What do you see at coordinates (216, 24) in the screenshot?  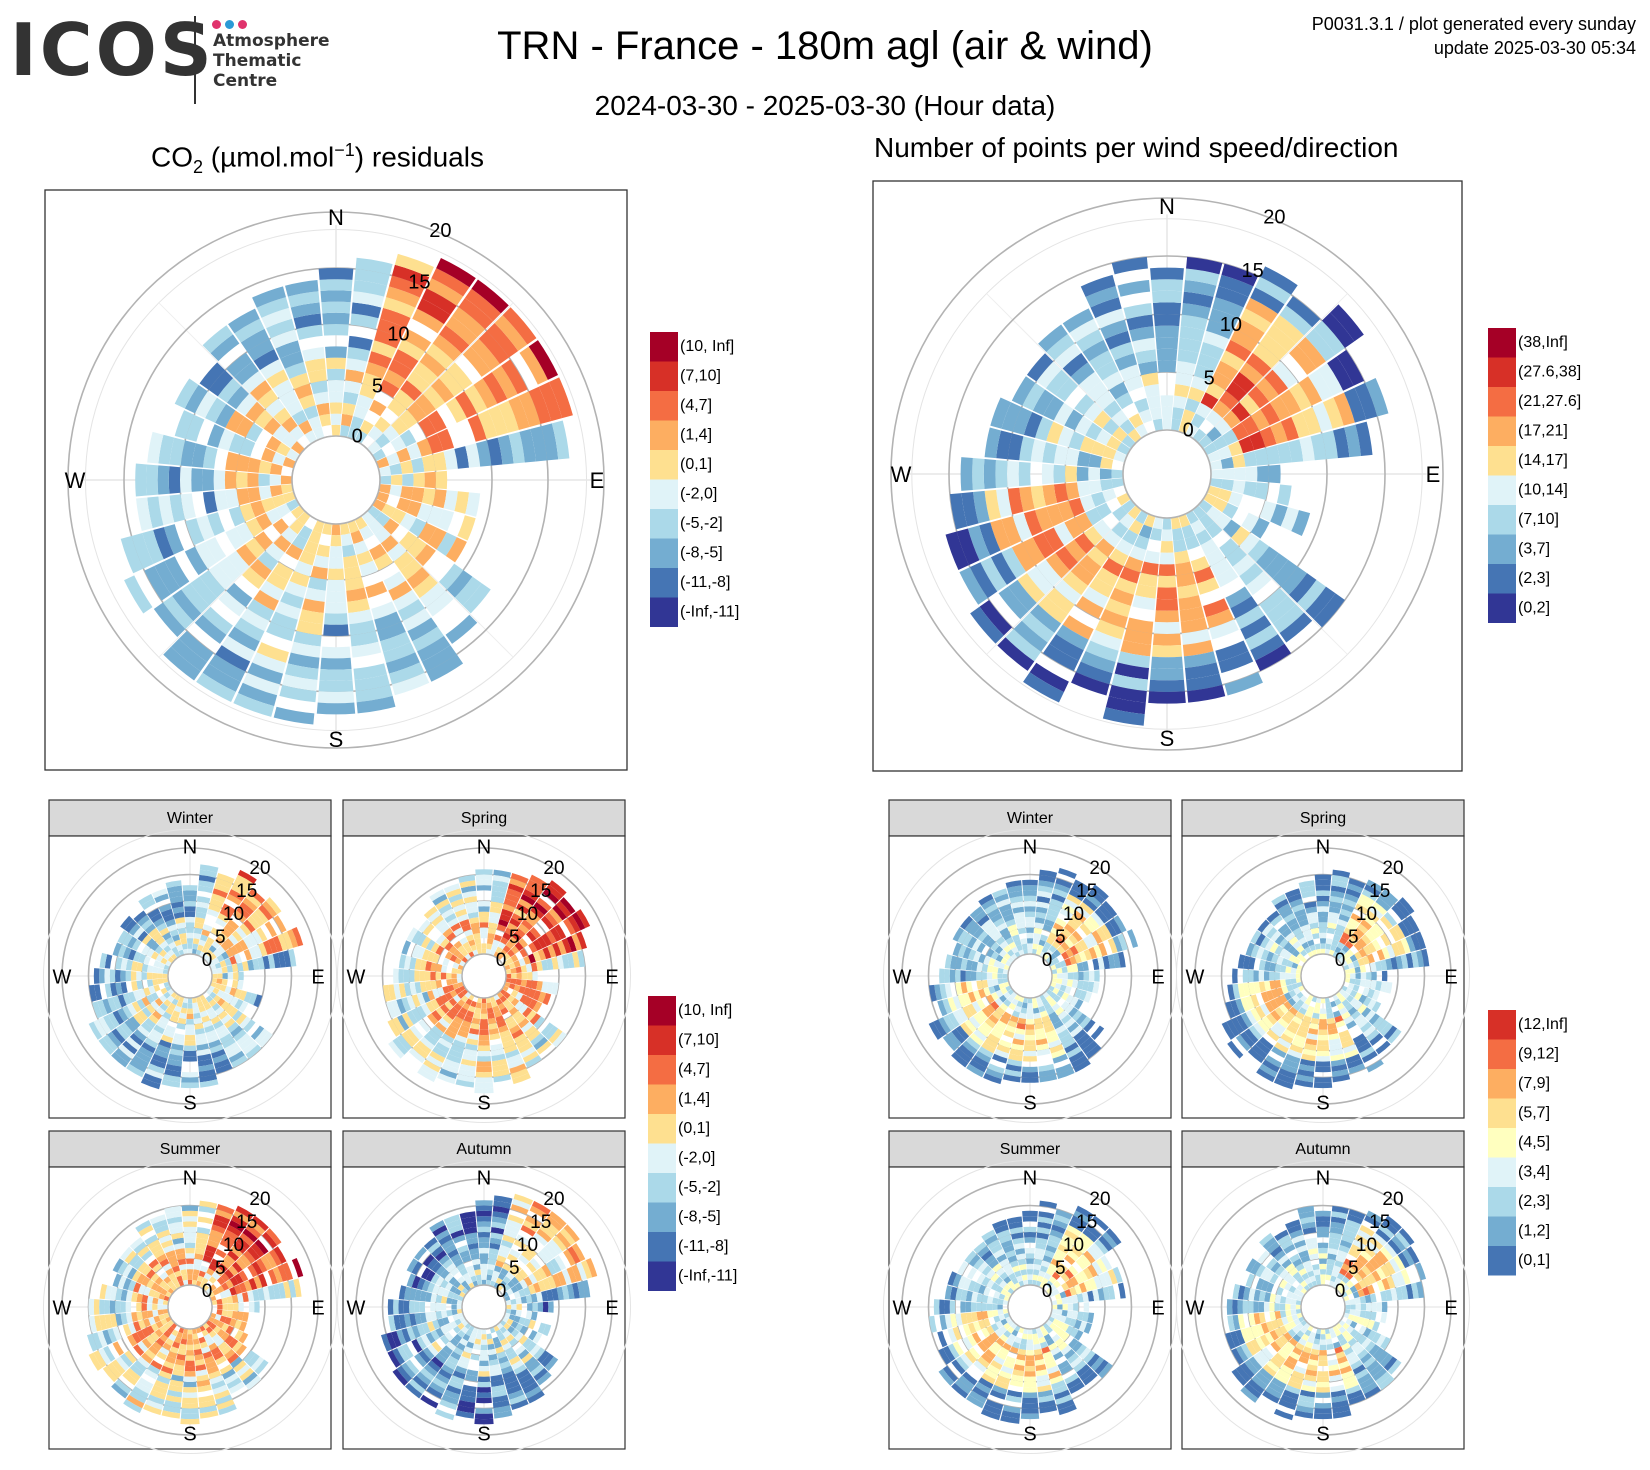 I see `logo-dot` at bounding box center [216, 24].